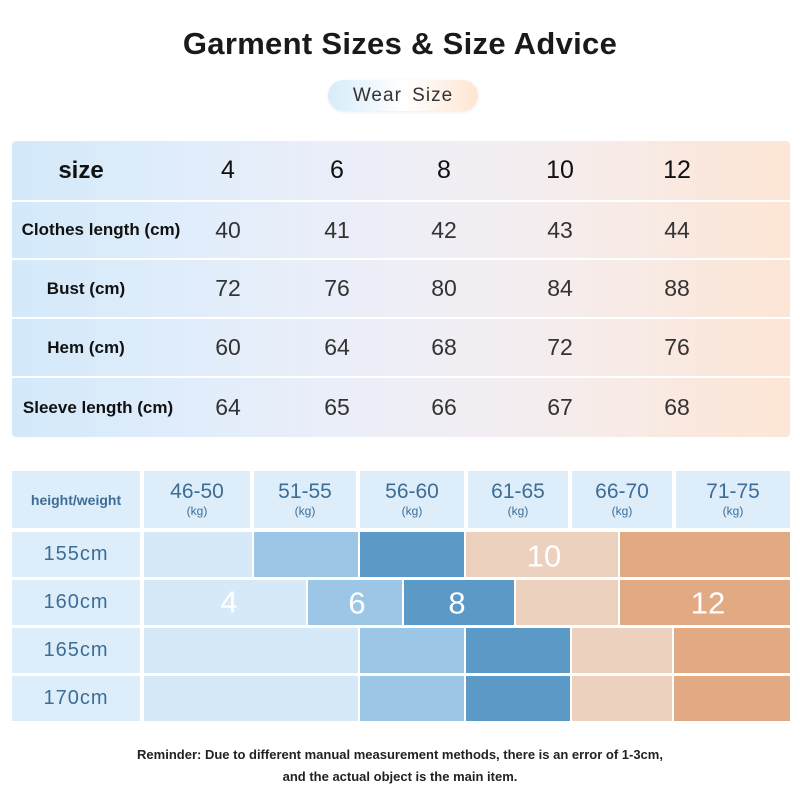 This screenshot has width=800, height=800. I want to click on size-mark-4: 4, so click(229, 602).